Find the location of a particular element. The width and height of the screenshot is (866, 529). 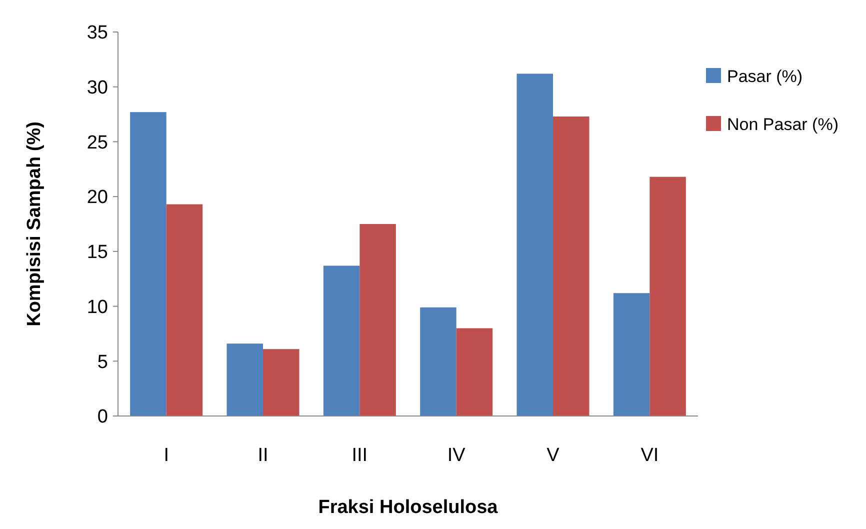

x-tick-label: I is located at coordinates (166, 455).